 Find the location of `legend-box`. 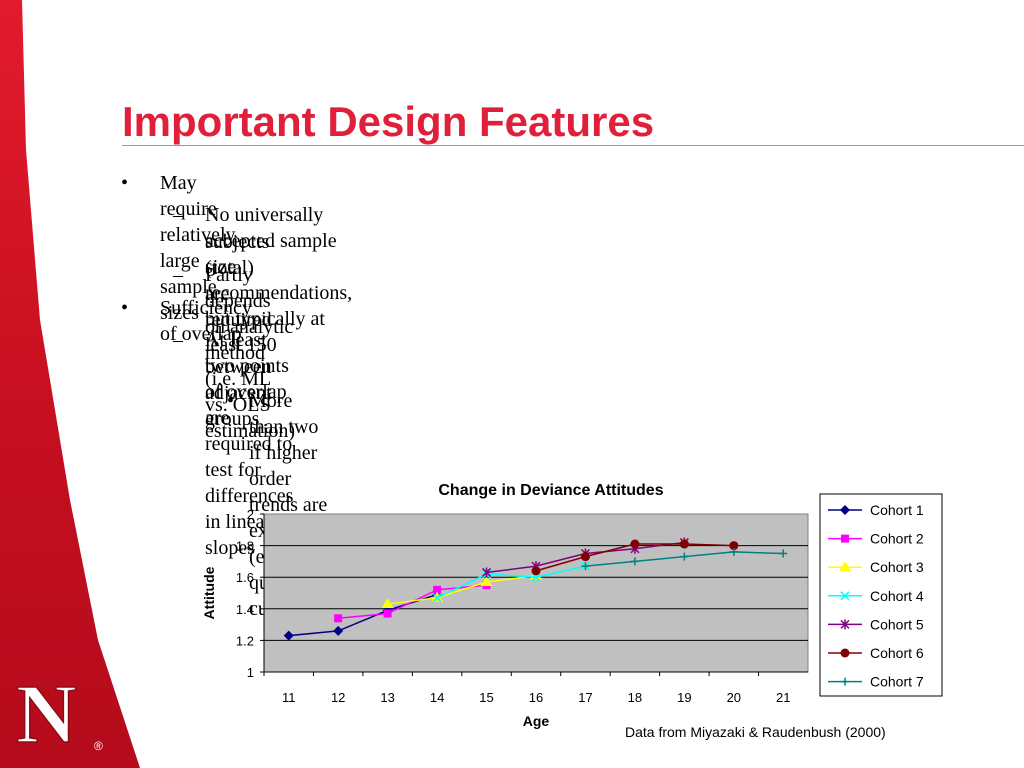

legend-box is located at coordinates (881, 595).